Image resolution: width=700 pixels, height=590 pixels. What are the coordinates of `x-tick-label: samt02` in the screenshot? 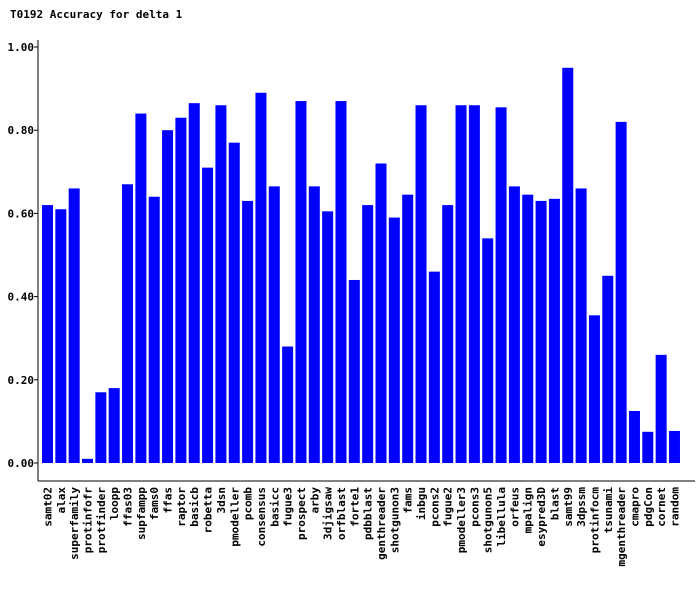 It's located at (48, 507).